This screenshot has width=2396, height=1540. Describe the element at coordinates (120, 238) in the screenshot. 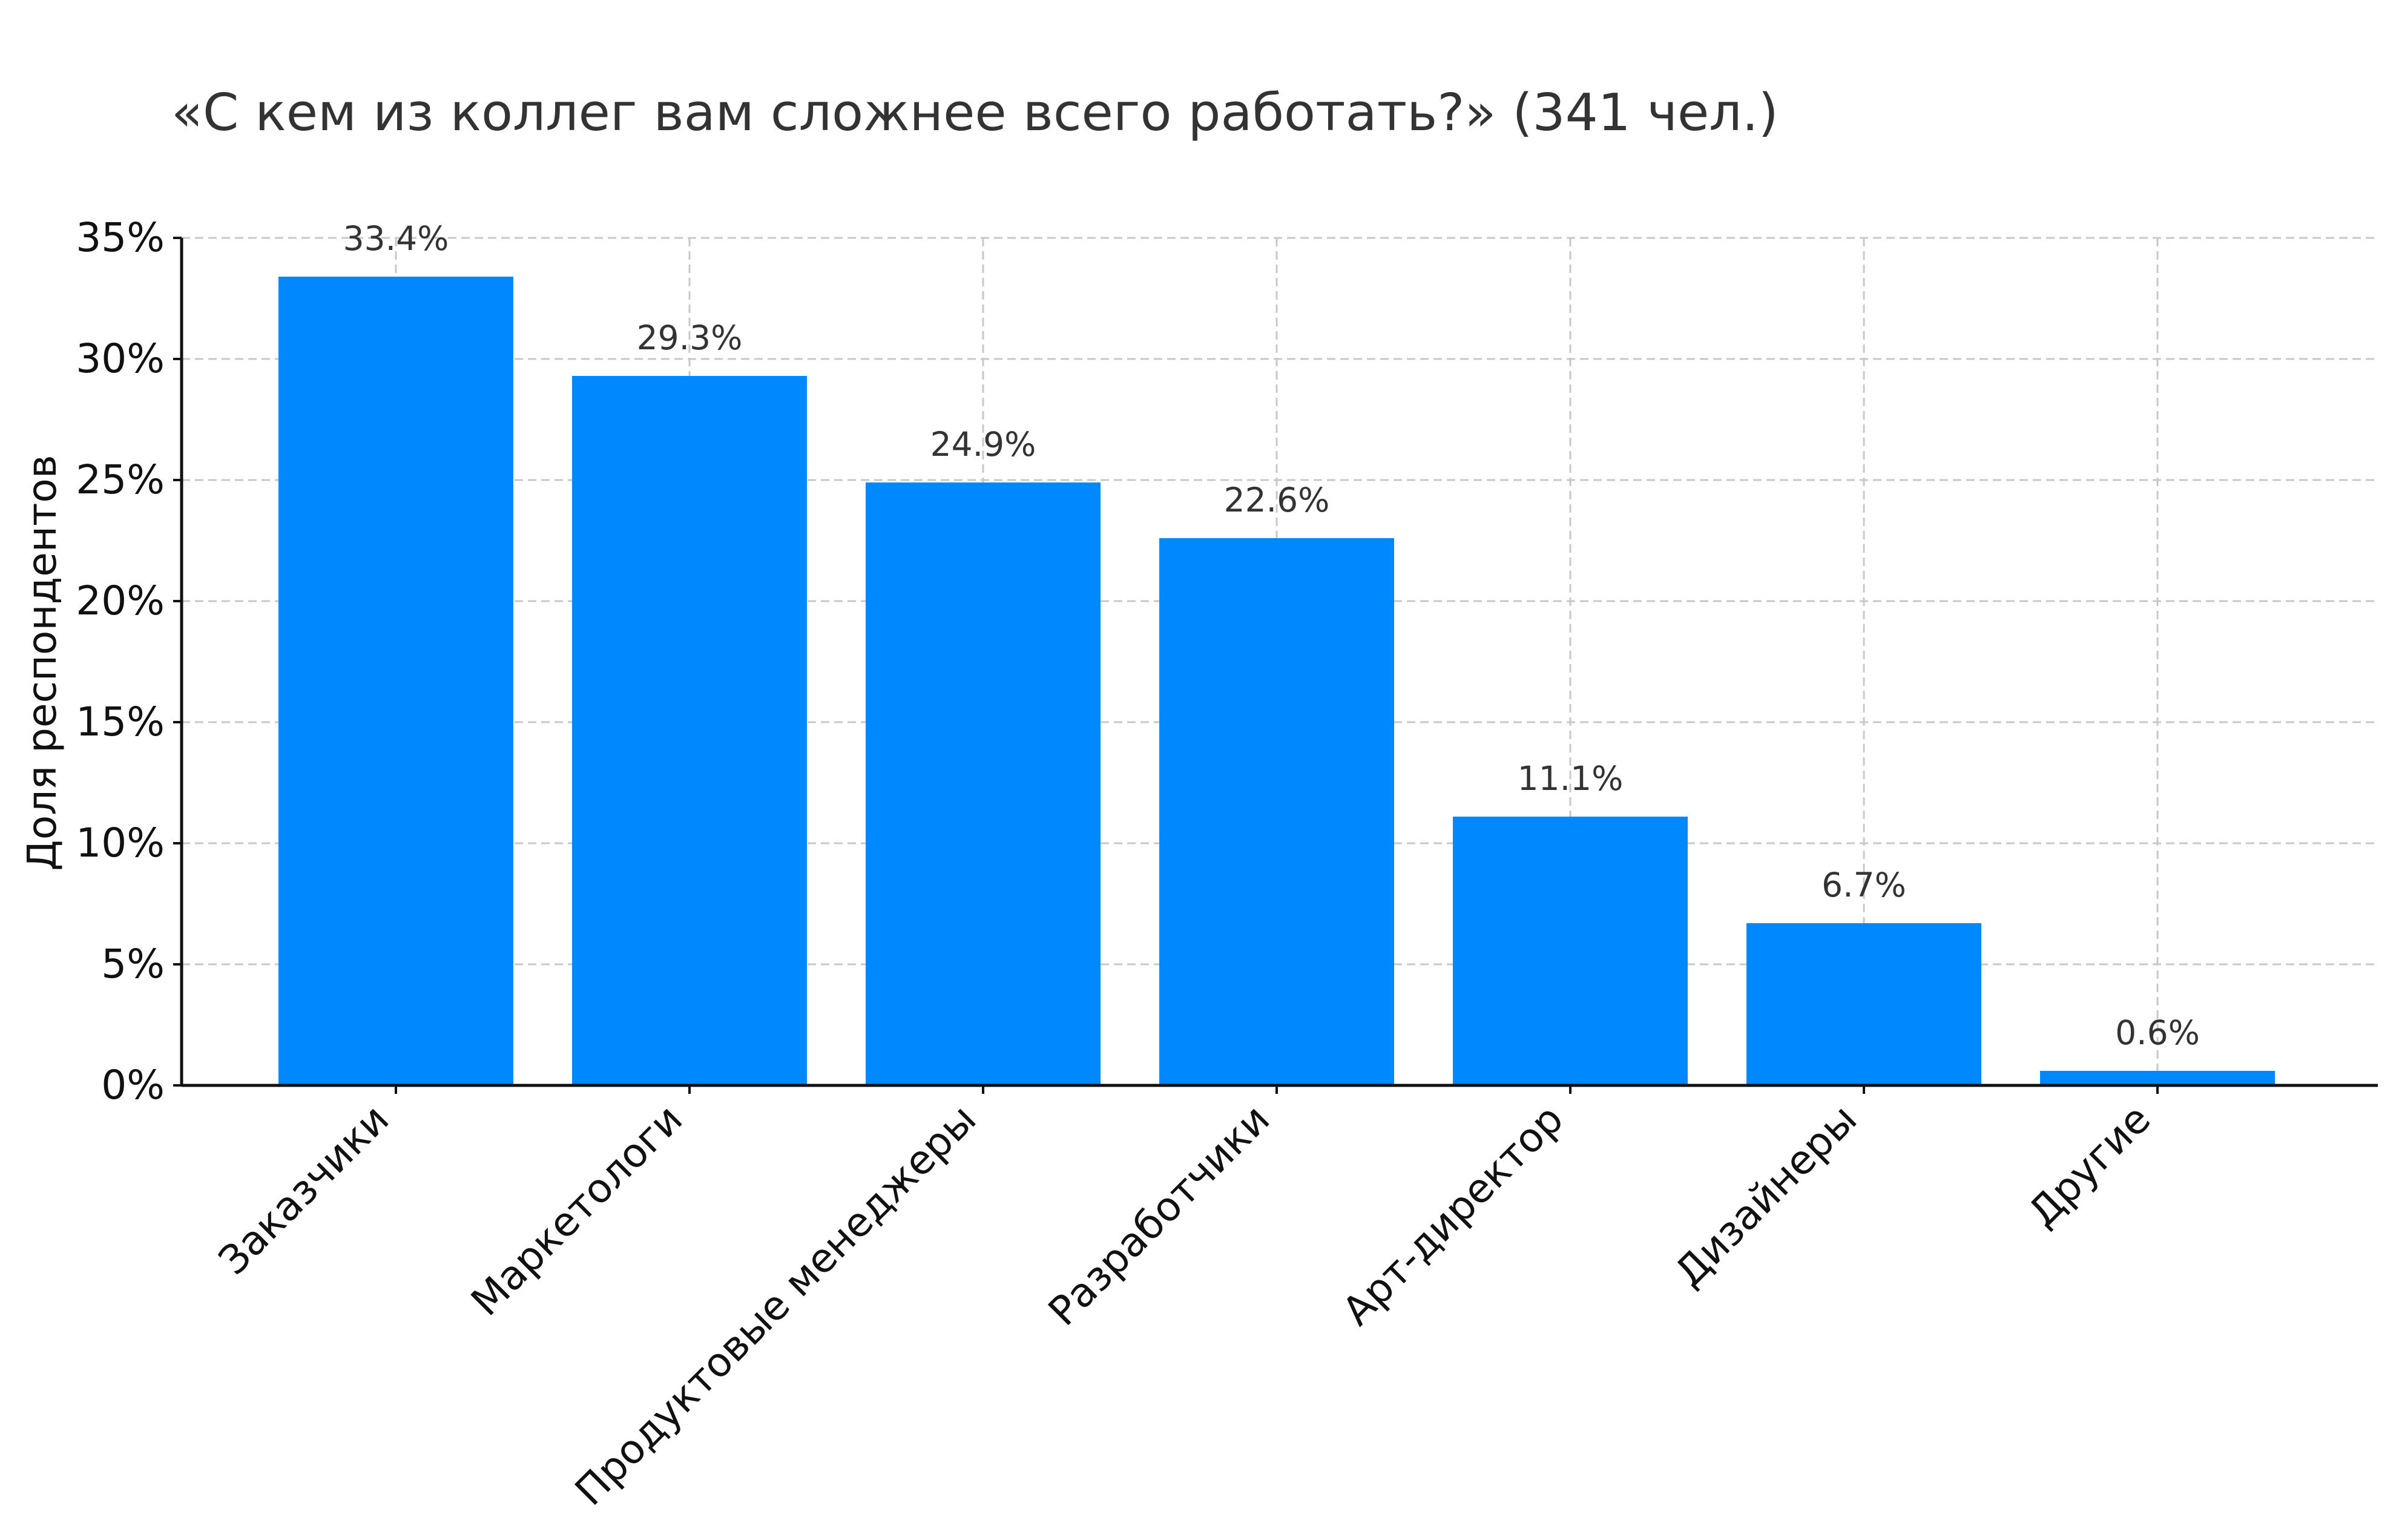

I see `y-tick-label: 35%` at that location.